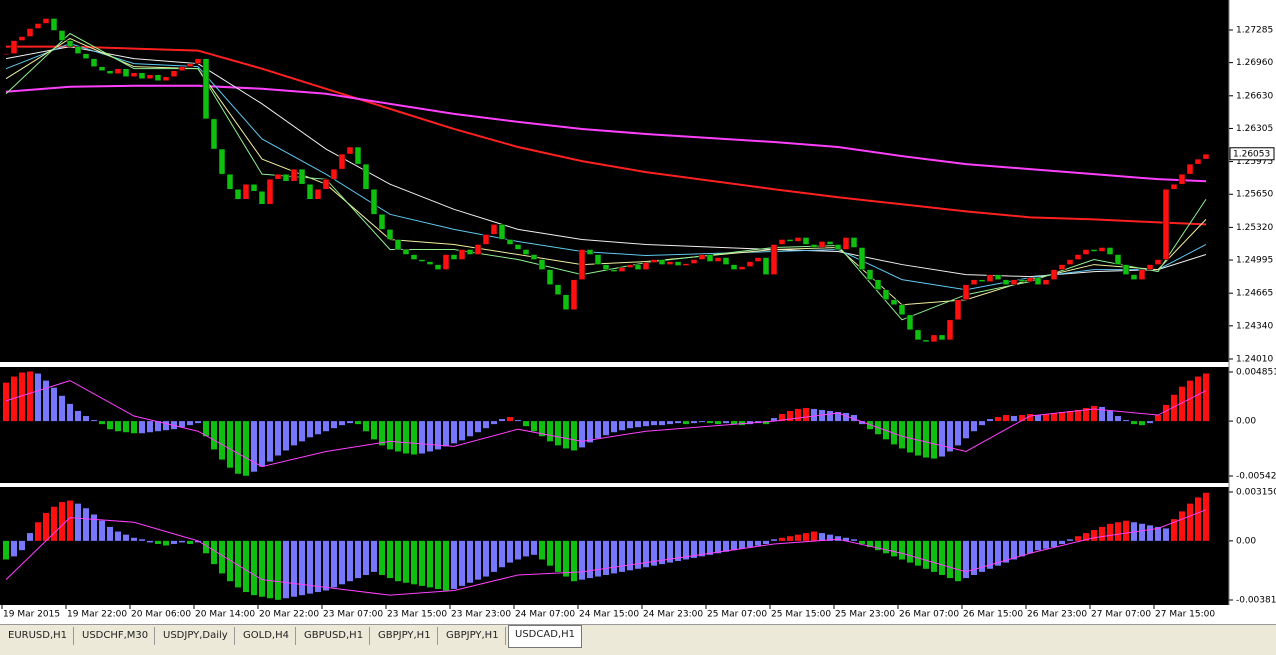 The height and width of the screenshot is (655, 1276). What do you see at coordinates (116, 636) in the screenshot?
I see `chart-tab: USDCHF,M30` at bounding box center [116, 636].